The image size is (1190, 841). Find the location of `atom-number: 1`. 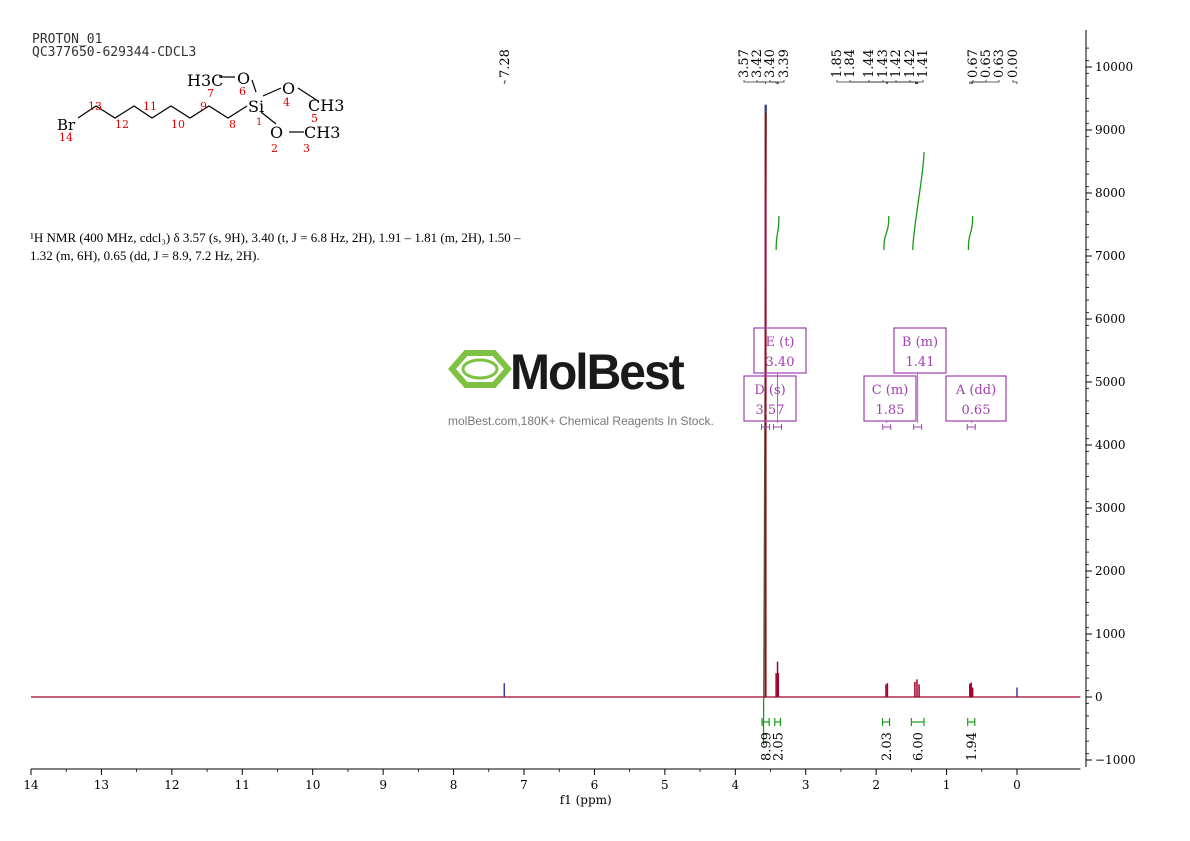

atom-number: 1 is located at coordinates (259, 122).